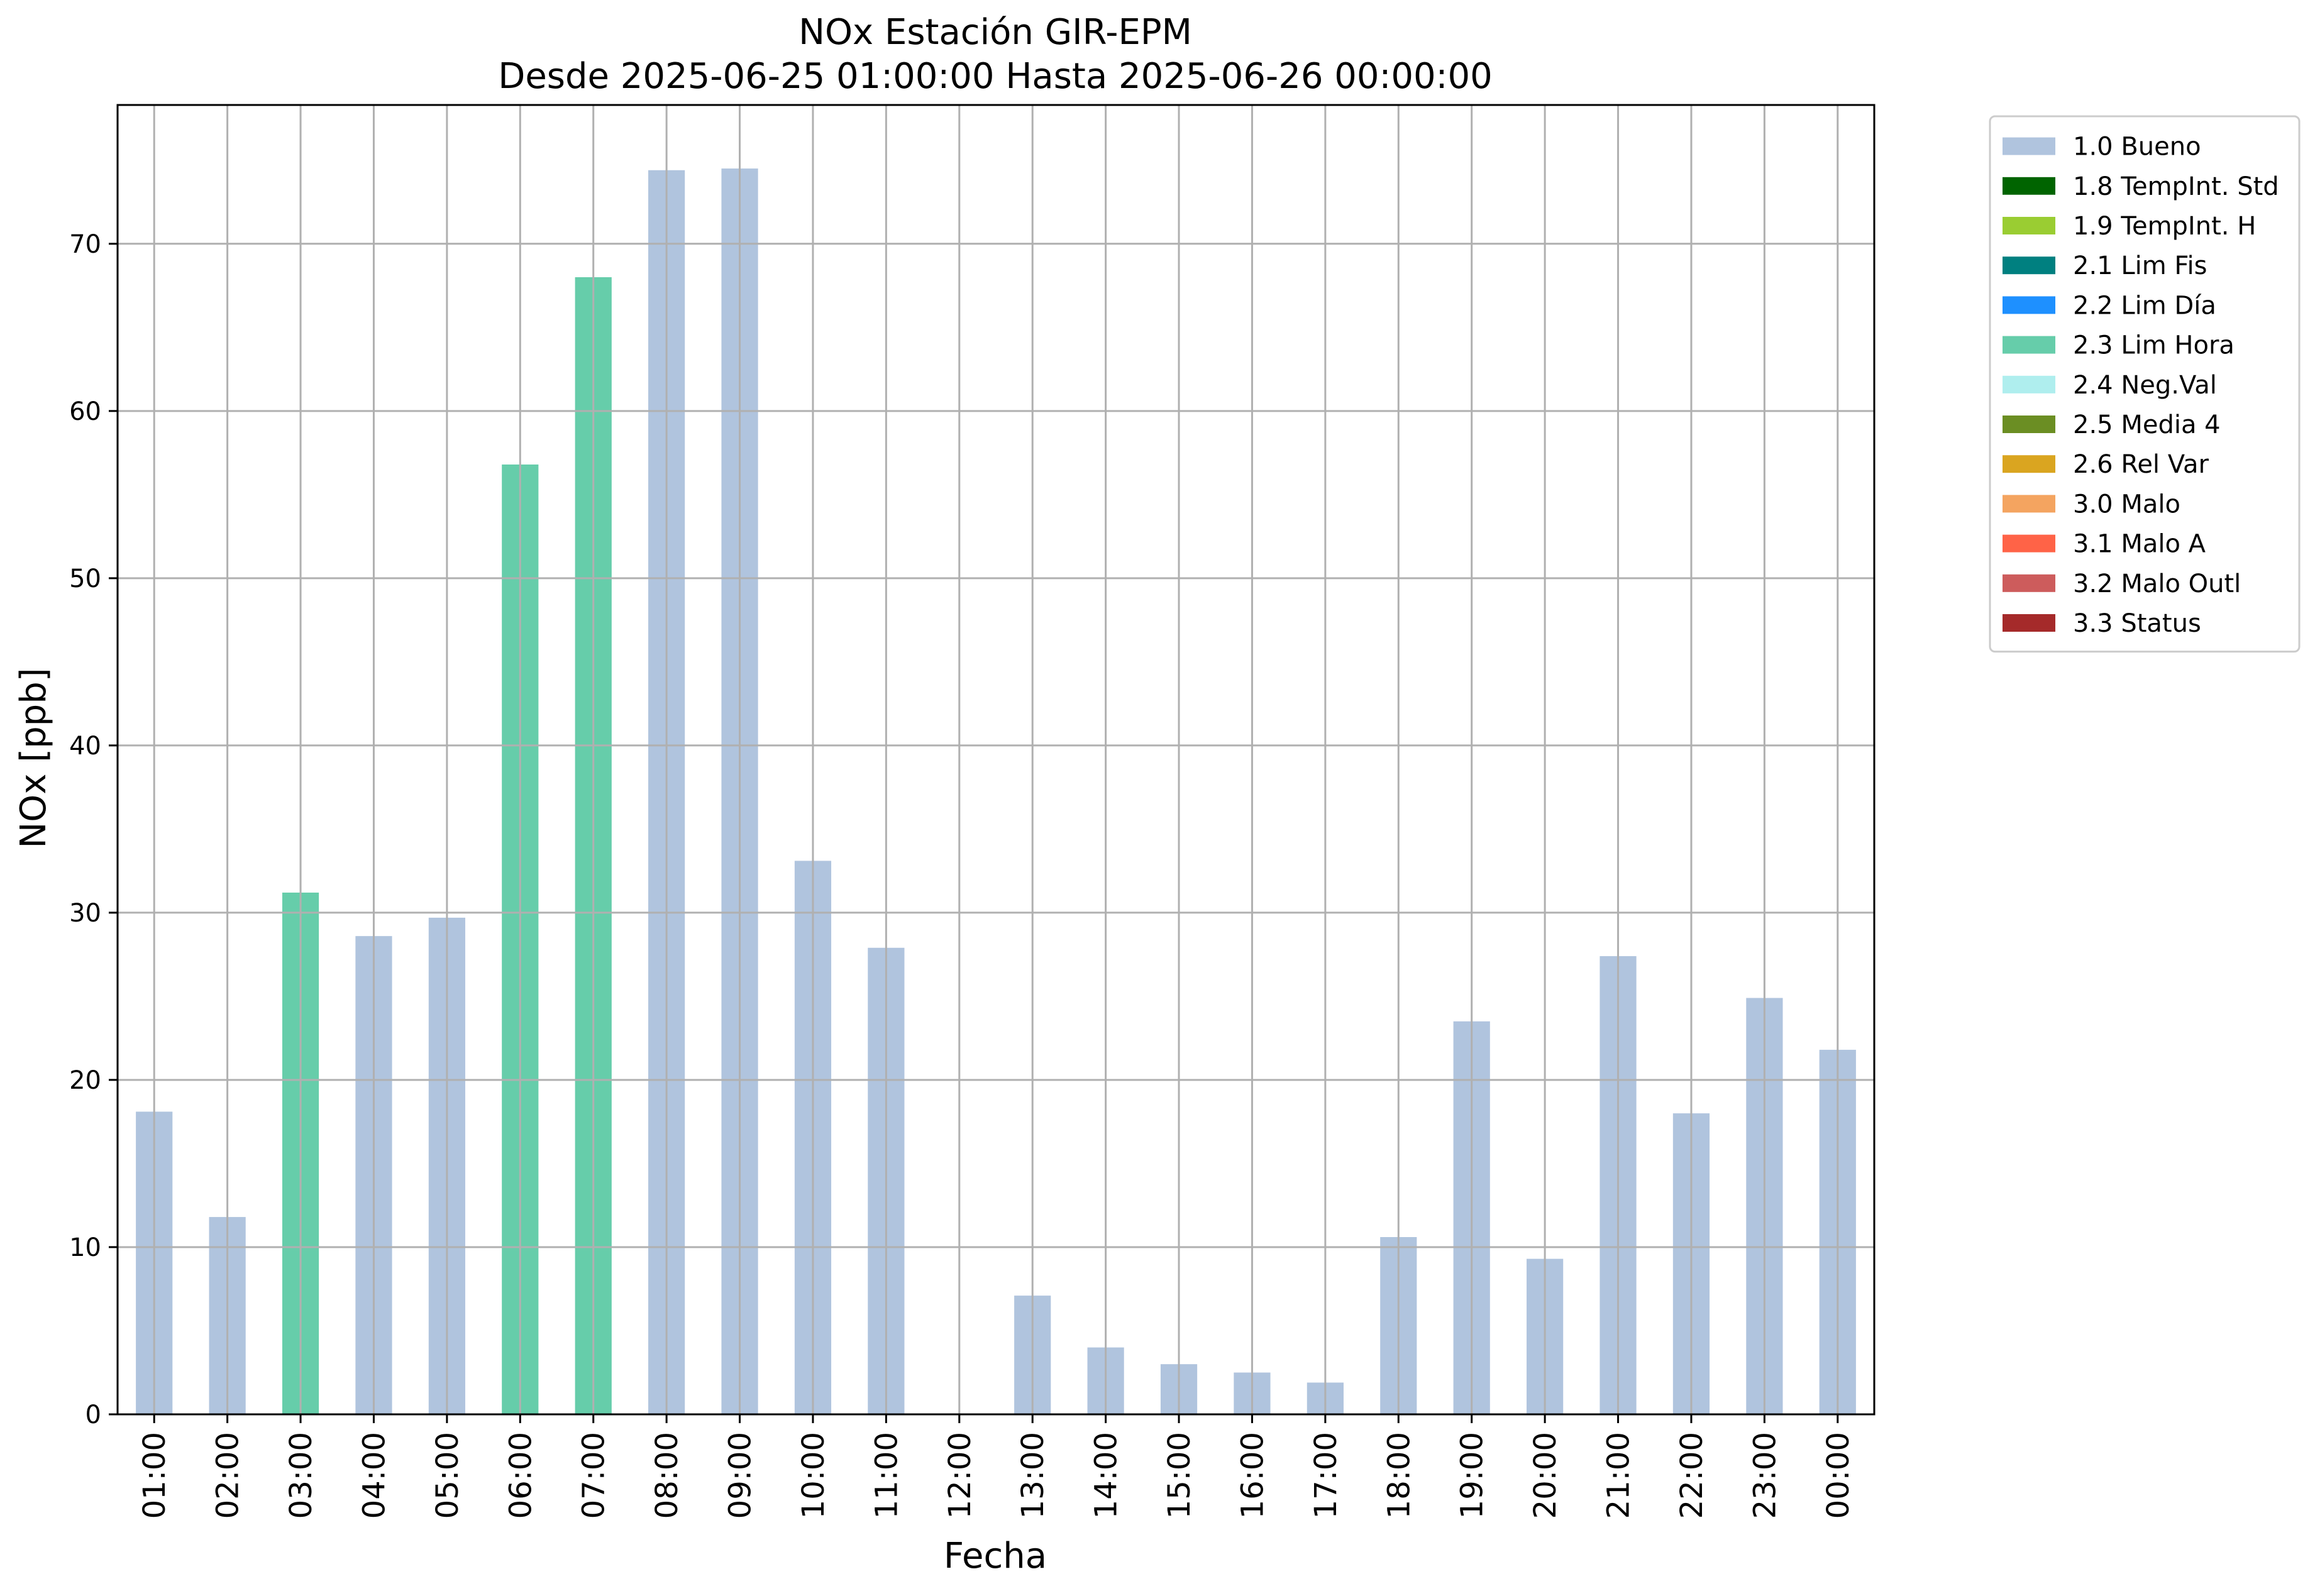  Describe the element at coordinates (85, 746) in the screenshot. I see `y-tick-label: 40` at that location.